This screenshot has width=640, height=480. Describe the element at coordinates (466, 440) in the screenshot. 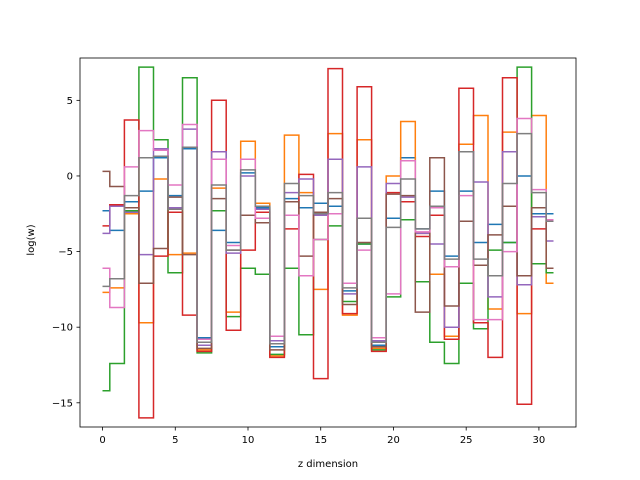

I see `x-tick-label: 25` at that location.